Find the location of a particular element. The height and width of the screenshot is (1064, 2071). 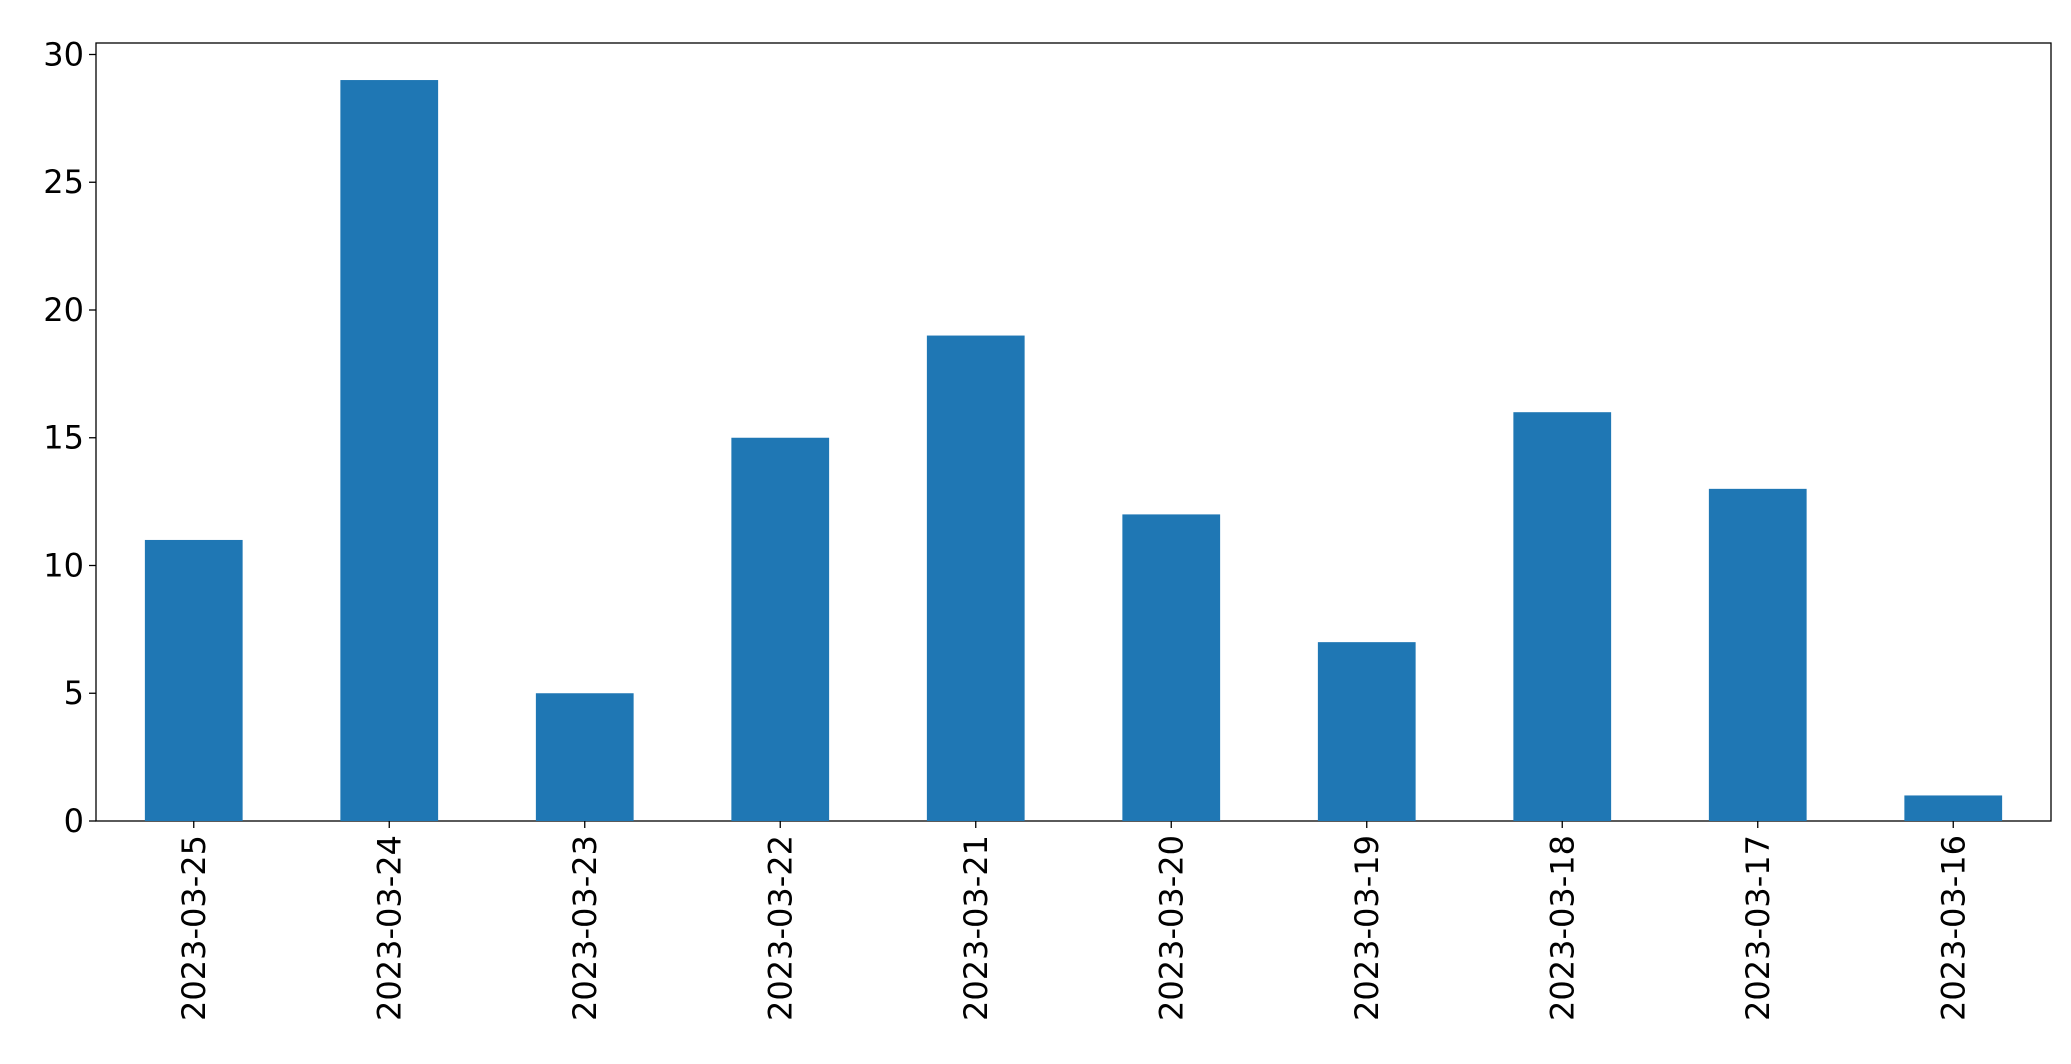

y-tick-label: 15 is located at coordinates (63, 438).